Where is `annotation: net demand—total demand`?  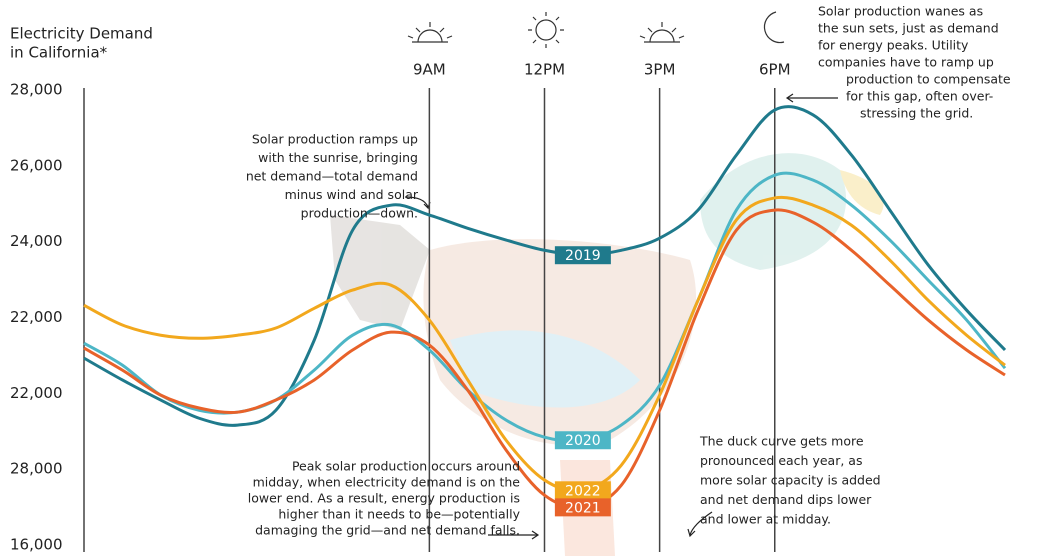 annotation: net demand—total demand is located at coordinates (332, 176).